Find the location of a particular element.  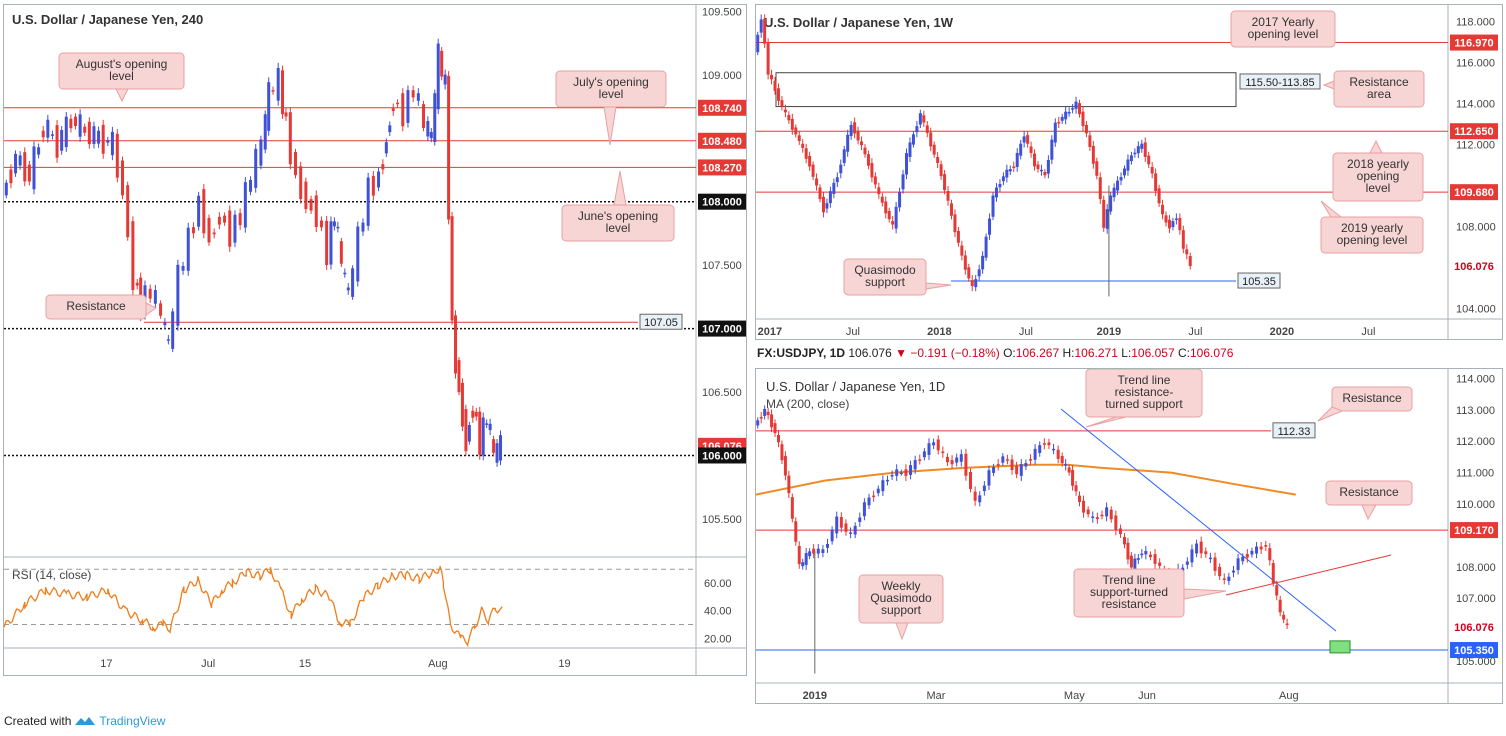

tradingview-brand: TradingView is located at coordinates (132, 721).